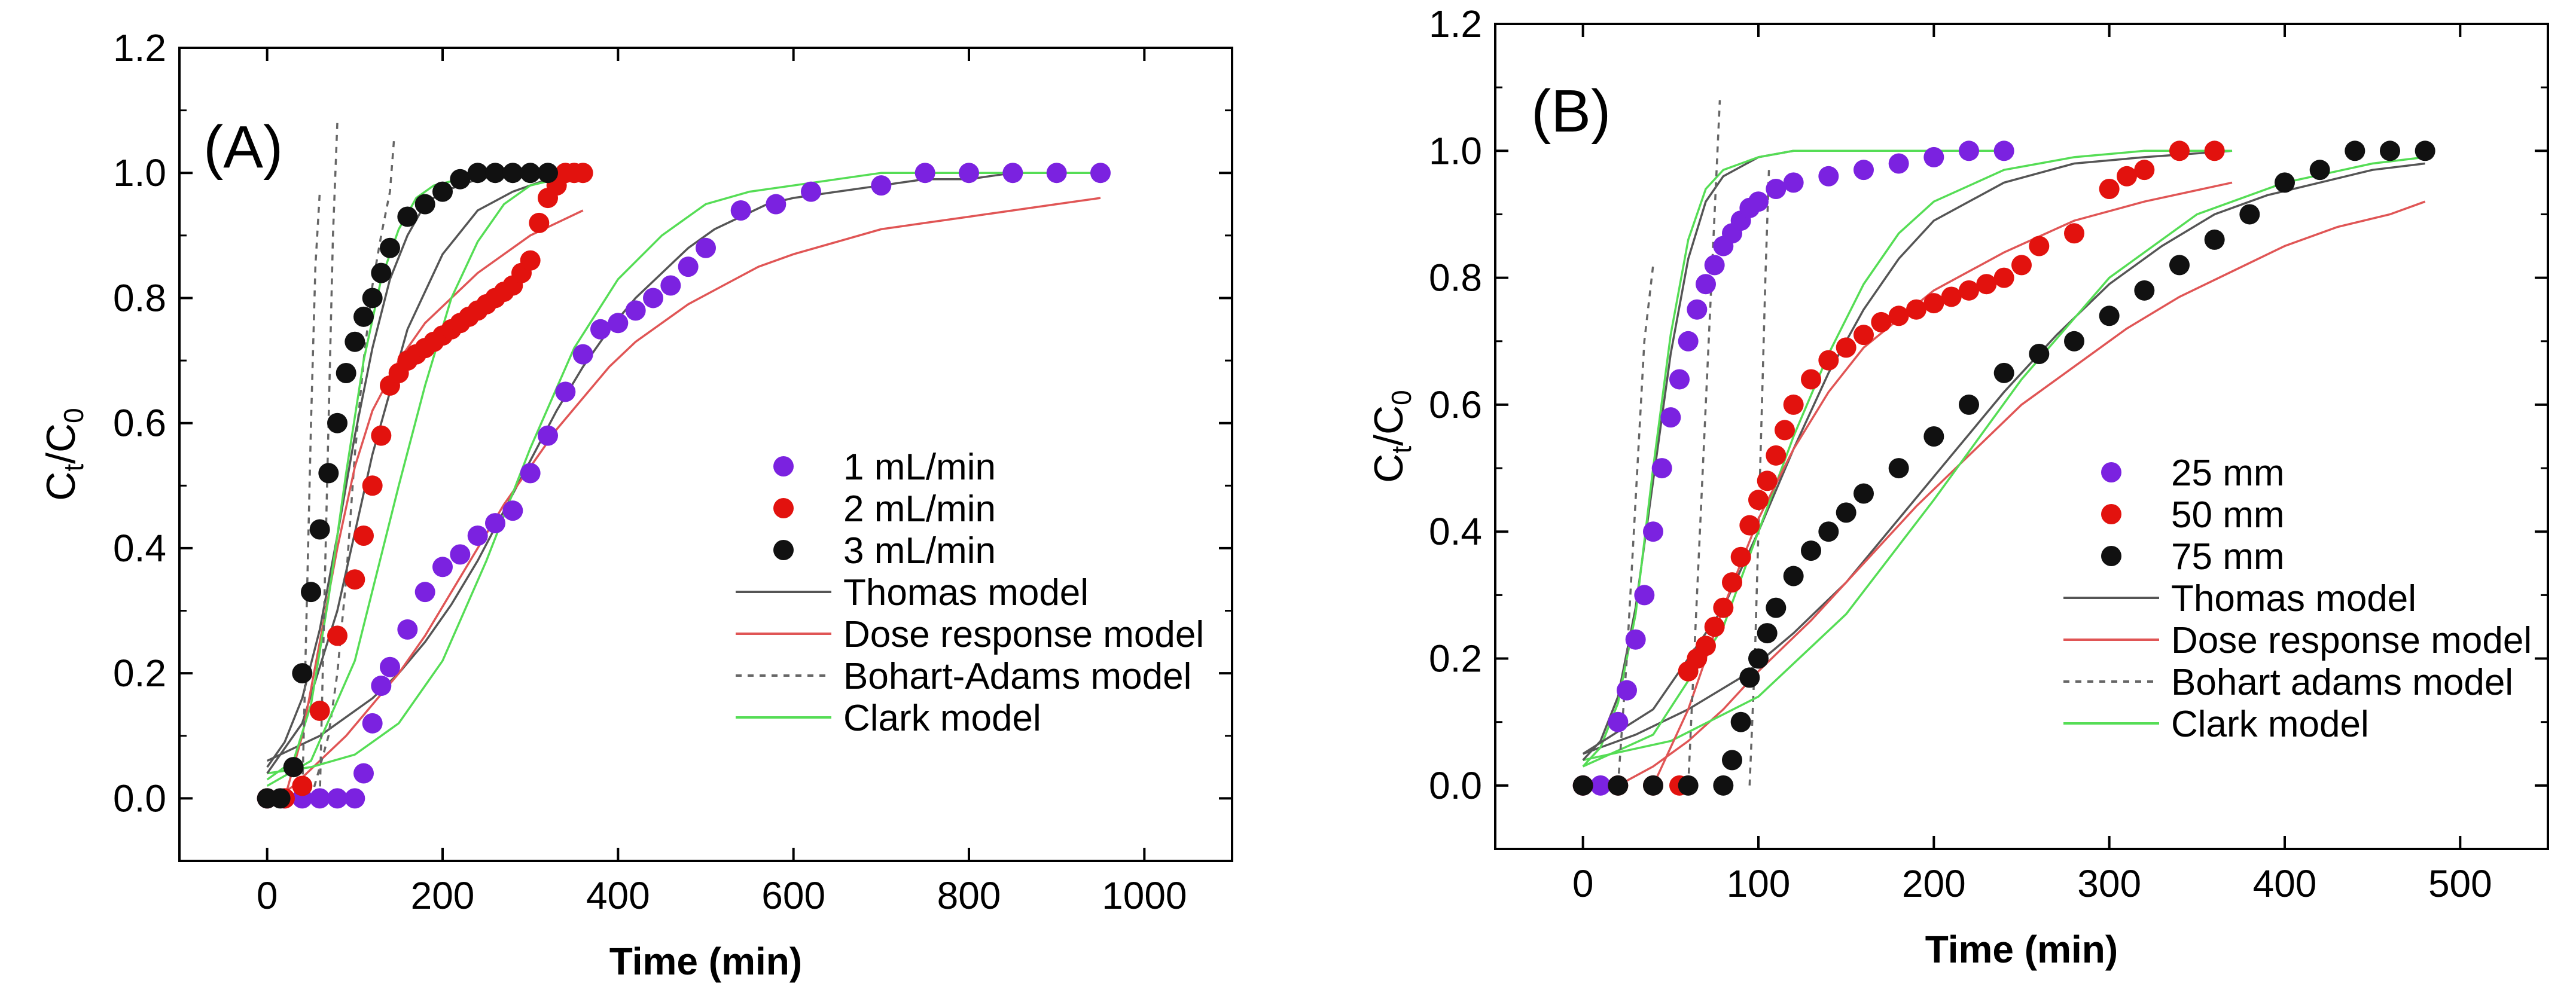 Image resolution: width=2576 pixels, height=1002 pixels. What do you see at coordinates (243, 147) in the screenshot?
I see `panel-label-a: (A)` at bounding box center [243, 147].